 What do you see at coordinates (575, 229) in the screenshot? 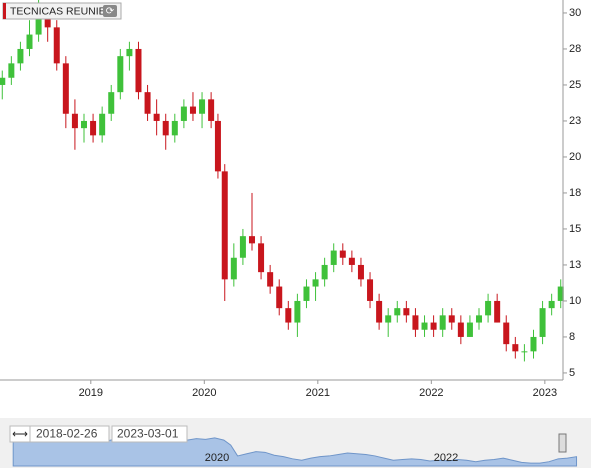
I see `y-tick-label: 15` at bounding box center [575, 229].